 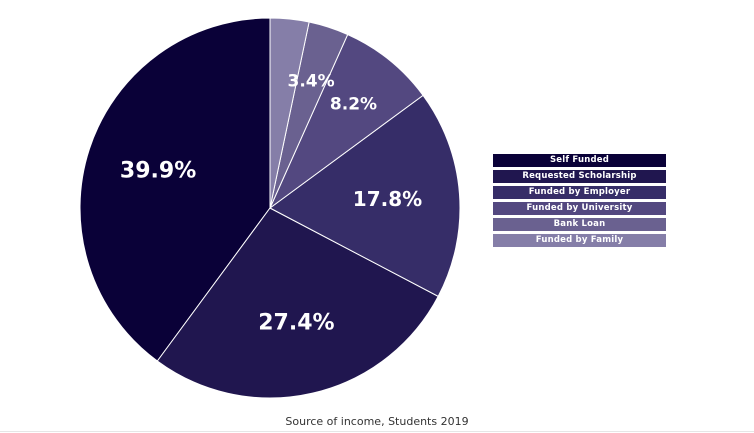 What do you see at coordinates (579, 208) in the screenshot?
I see `legend-item-funded-by-university: Funded by University` at bounding box center [579, 208].